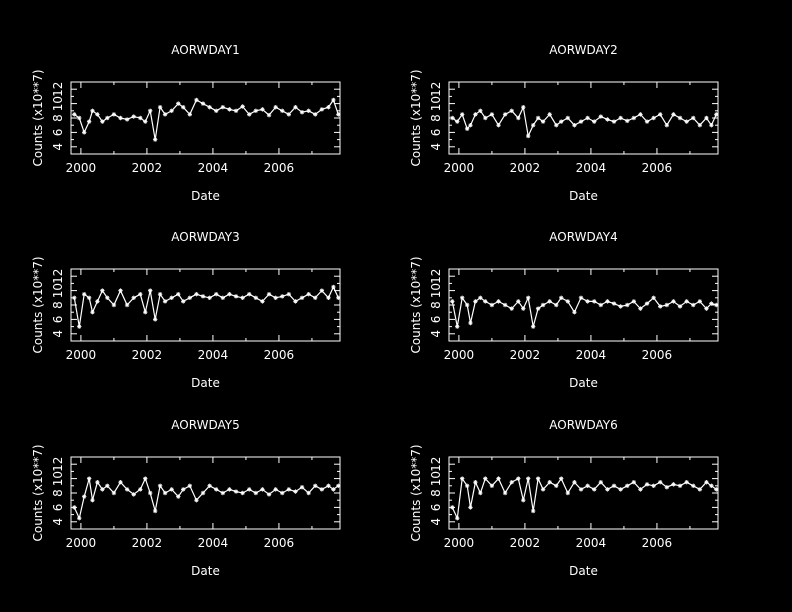 The height and width of the screenshot is (612, 792). What do you see at coordinates (205, 237) in the screenshot?
I see `chart-title: AORWDAY3` at bounding box center [205, 237].